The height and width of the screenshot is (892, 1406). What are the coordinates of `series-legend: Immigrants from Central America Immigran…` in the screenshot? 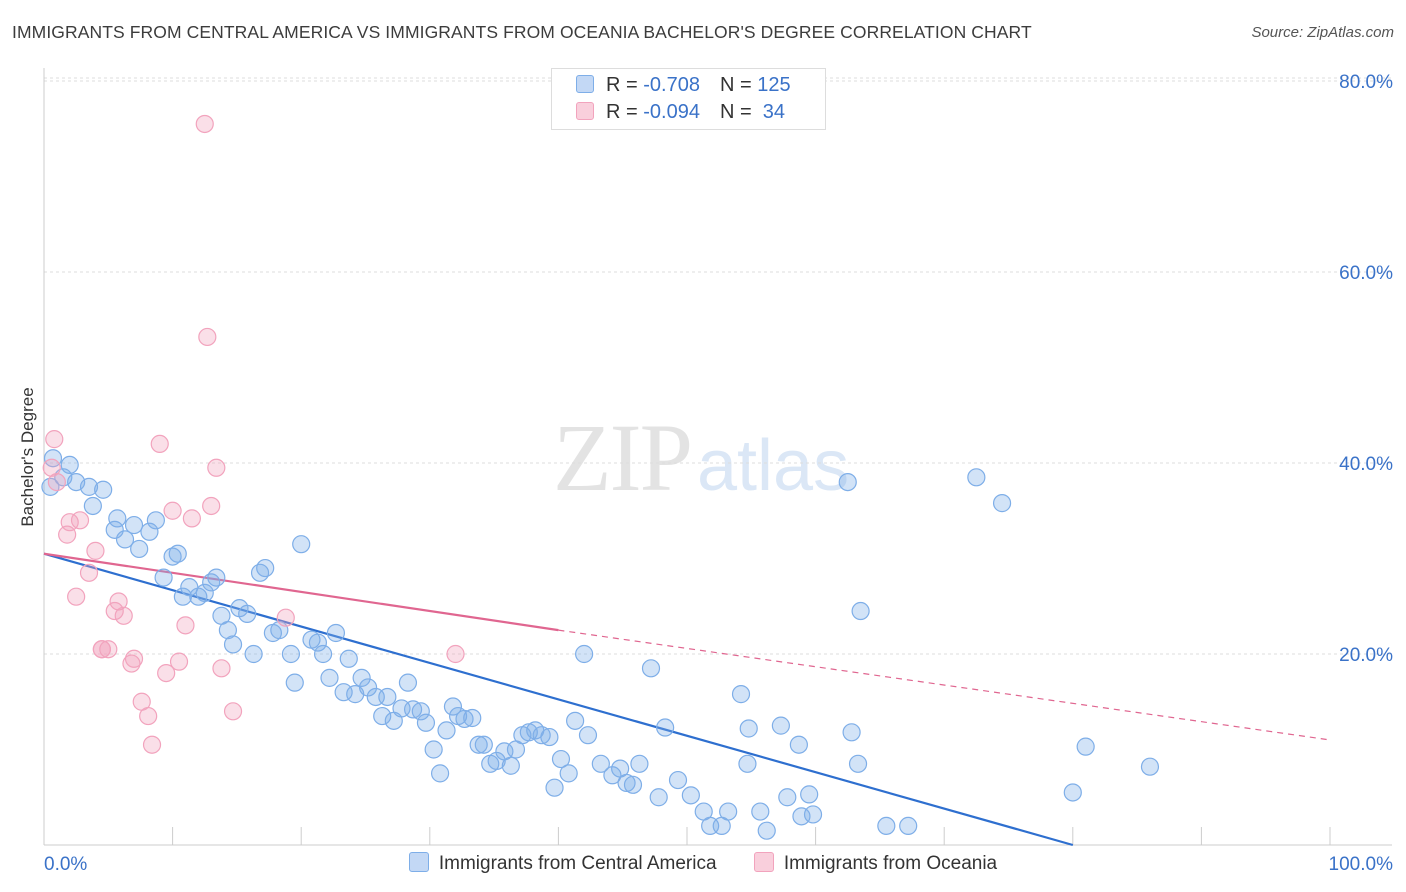 It's located at (703, 863).